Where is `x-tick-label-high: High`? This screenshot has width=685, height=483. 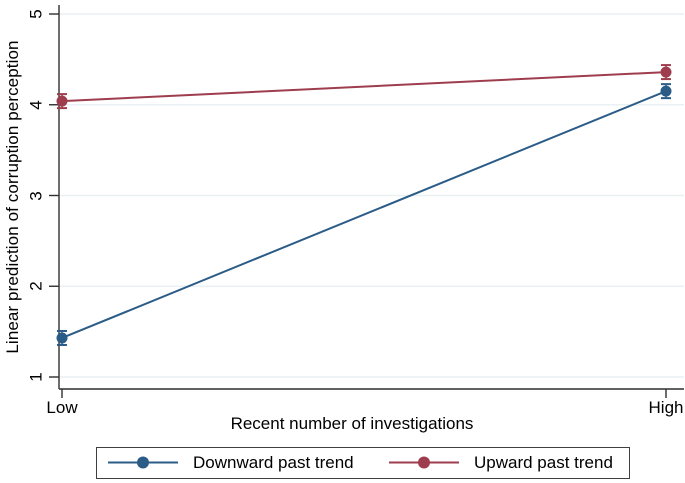
x-tick-label-high: High is located at coordinates (666, 407).